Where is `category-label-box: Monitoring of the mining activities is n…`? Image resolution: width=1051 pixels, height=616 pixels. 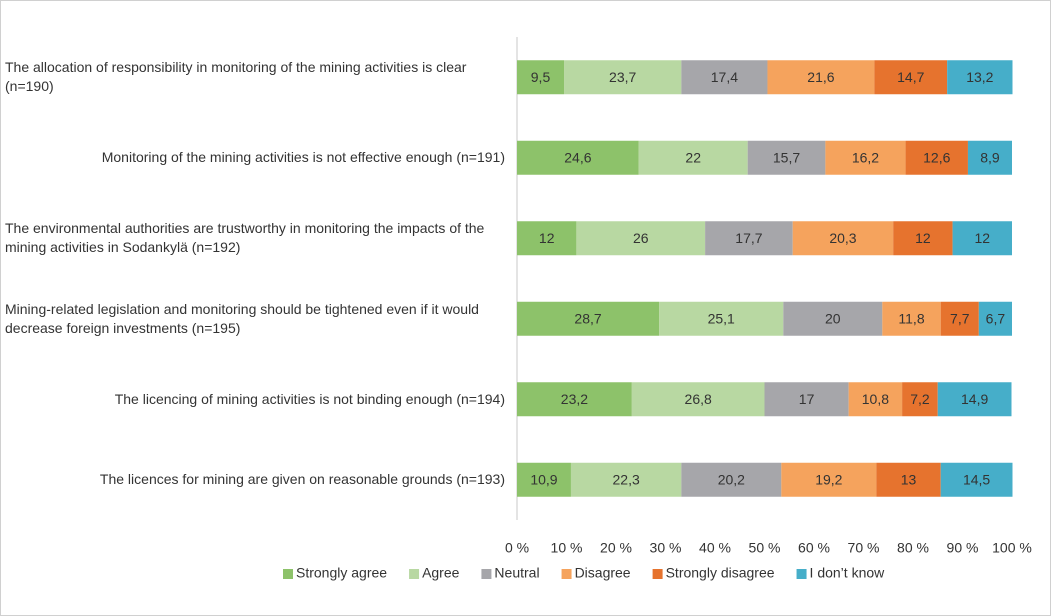 category-label-box: Monitoring of the mining activities is n… is located at coordinates (255, 158).